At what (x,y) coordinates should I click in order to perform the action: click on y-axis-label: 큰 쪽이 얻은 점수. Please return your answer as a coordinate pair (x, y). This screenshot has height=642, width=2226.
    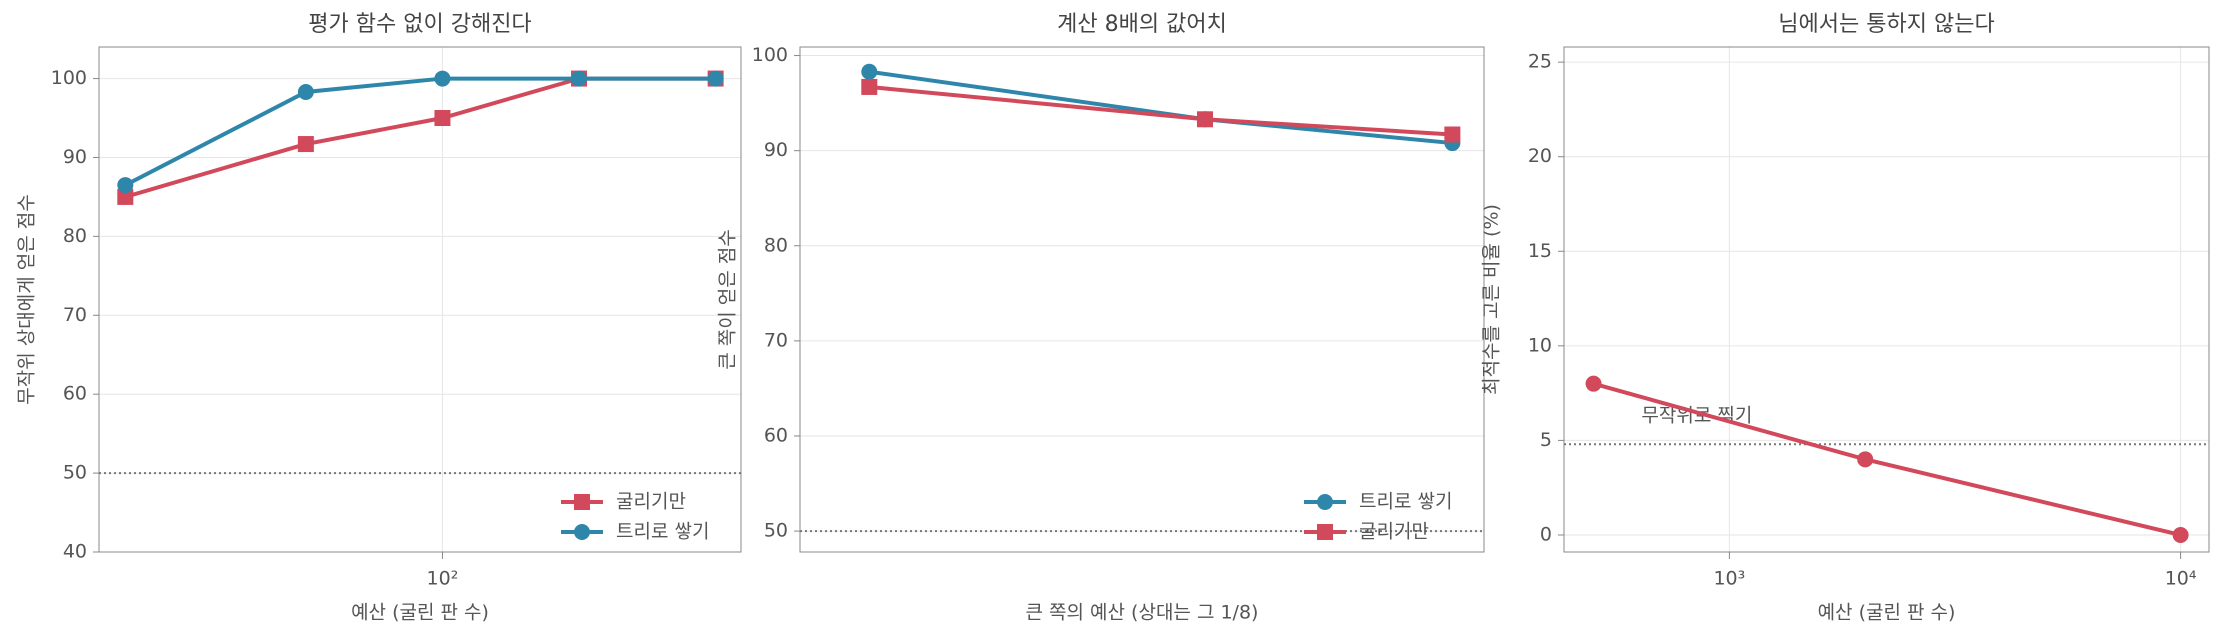
    Looking at the image, I should click on (728, 299).